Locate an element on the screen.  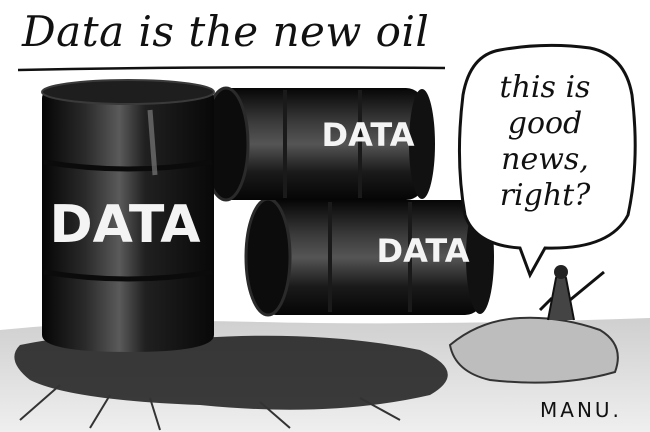
speech-line-1: this is is located at coordinates (545, 87).